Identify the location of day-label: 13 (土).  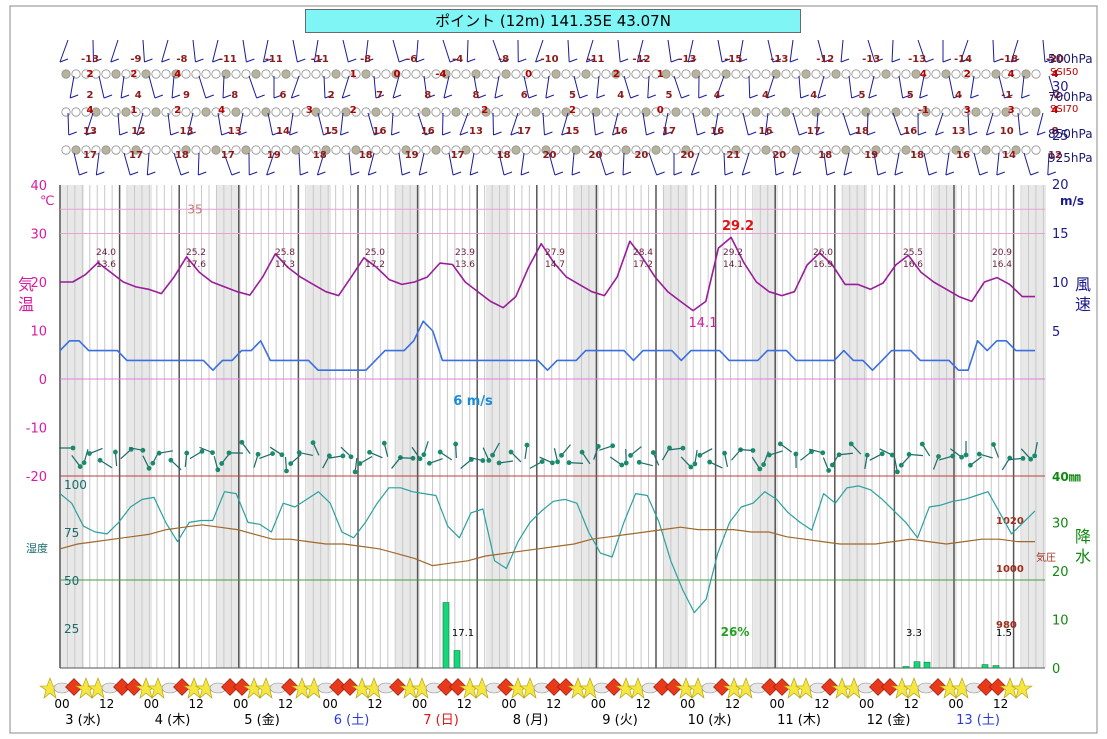
(978, 720).